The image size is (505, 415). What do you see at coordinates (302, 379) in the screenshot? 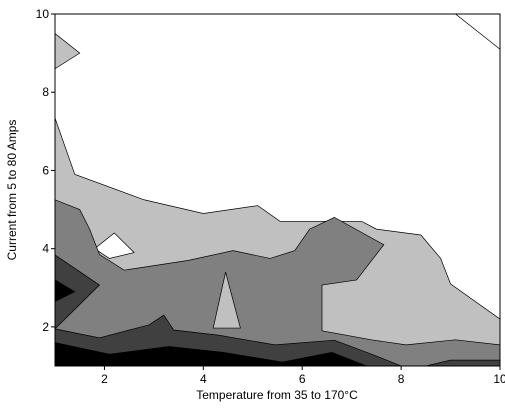
I see `x-tick-label: 6` at bounding box center [302, 379].